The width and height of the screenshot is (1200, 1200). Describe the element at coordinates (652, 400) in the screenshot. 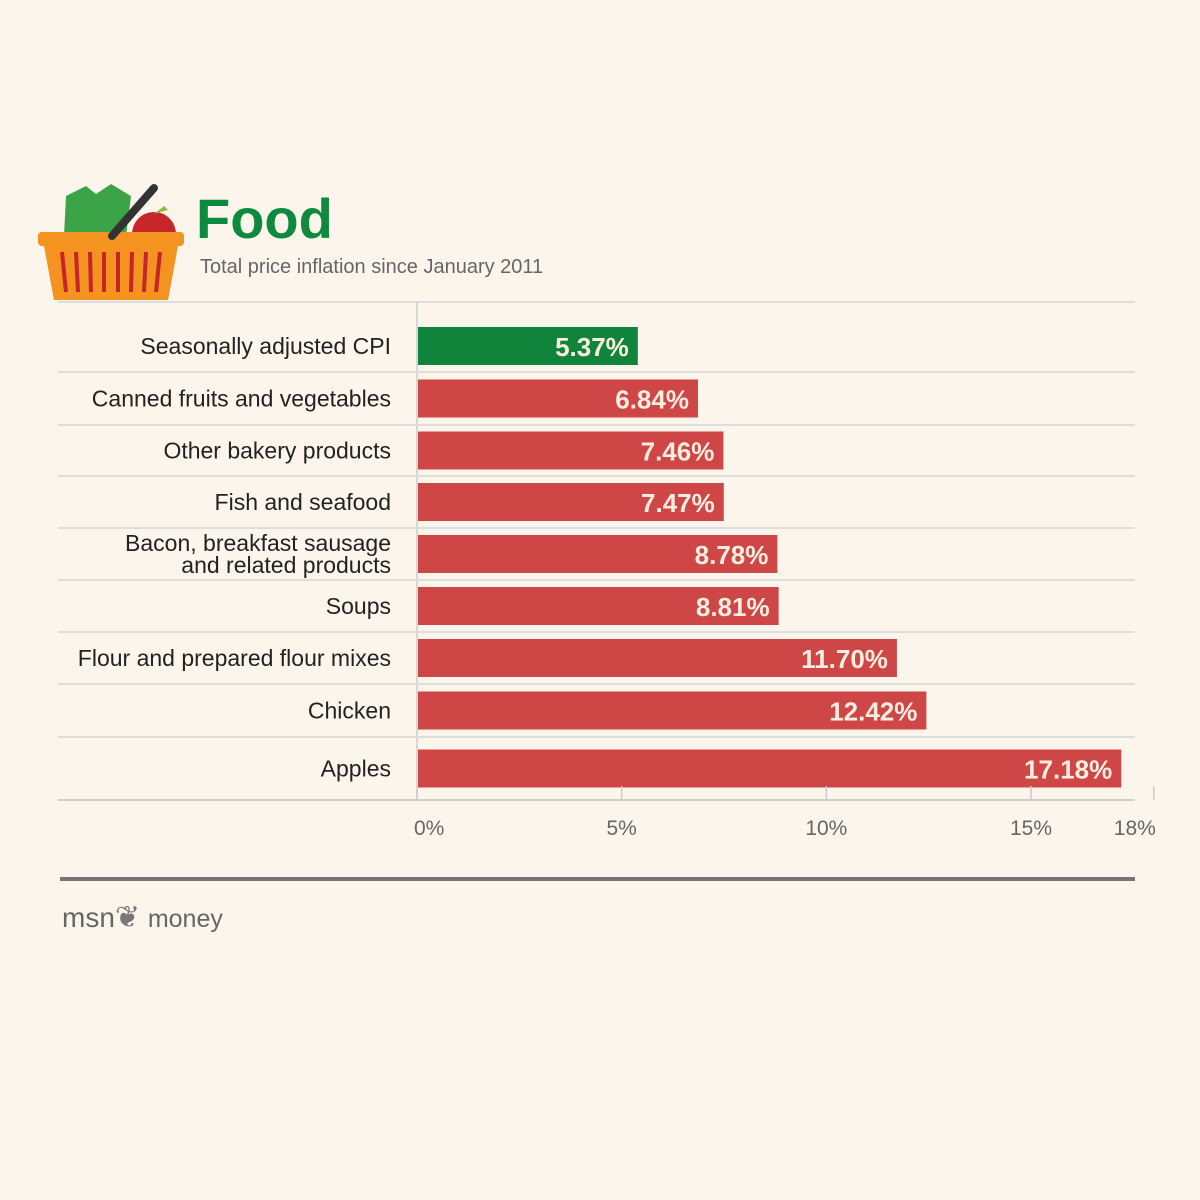

I see `bar-value-label: 6.84%` at that location.